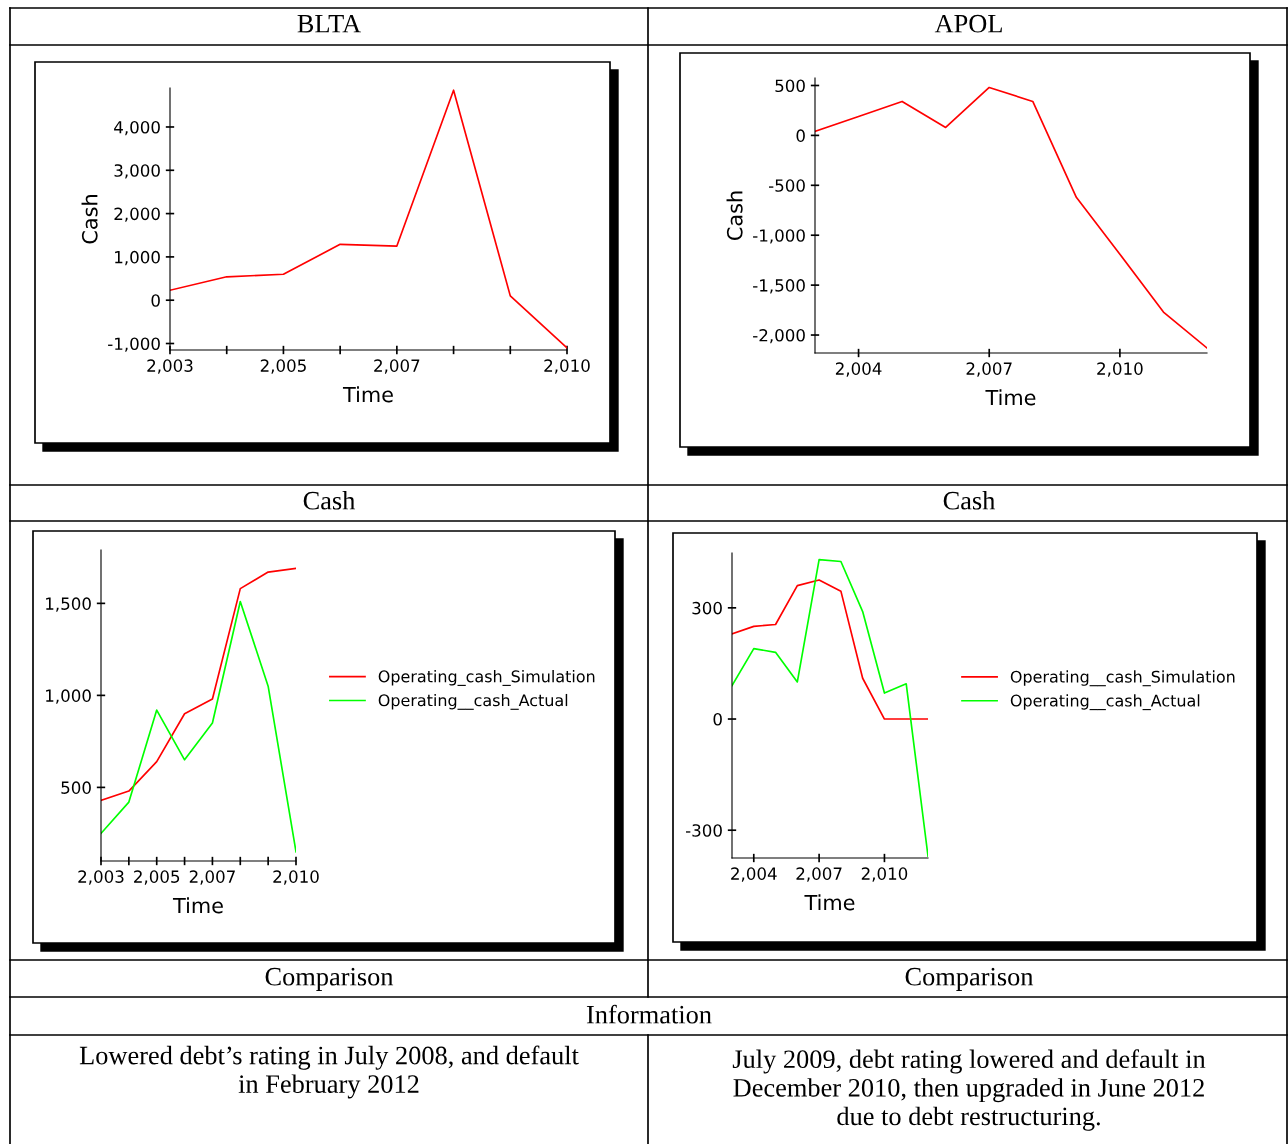  Describe the element at coordinates (68, 604) in the screenshot. I see `y-tick-label: 1,500` at that location.